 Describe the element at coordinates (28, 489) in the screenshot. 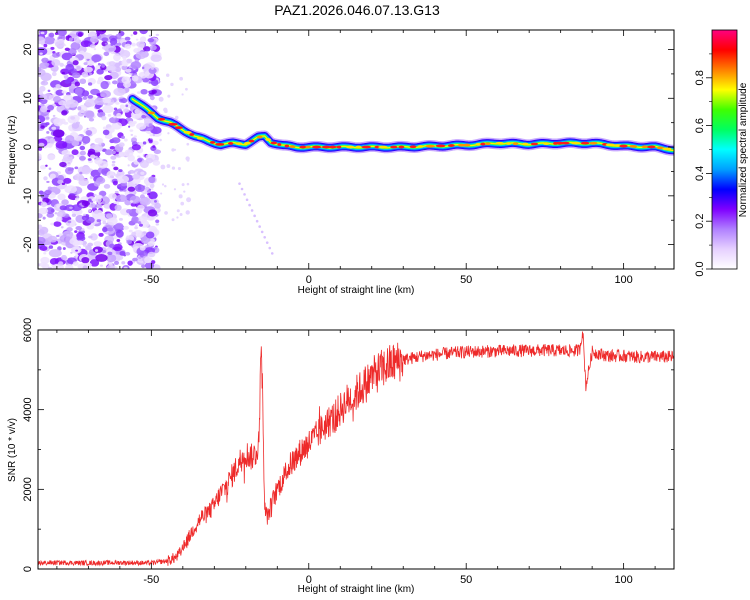

I see `snr-ytick-label: 2000` at that location.